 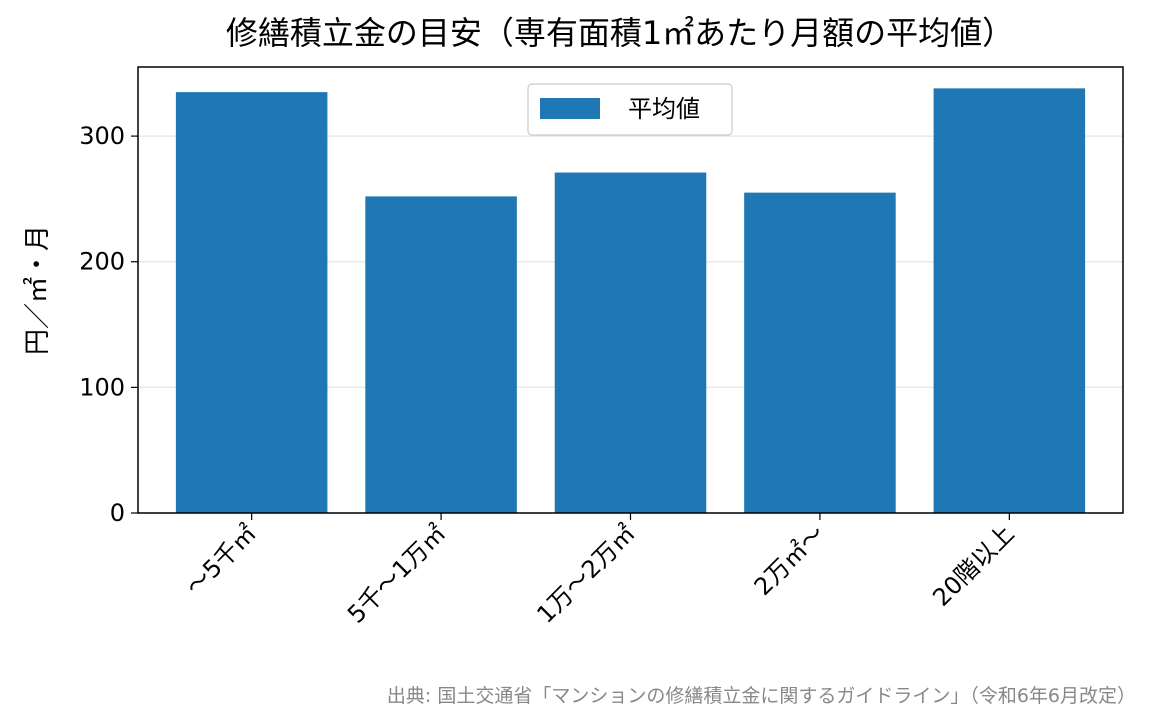 I want to click on x-tick-label: 20階以上, so click(x=973, y=565).